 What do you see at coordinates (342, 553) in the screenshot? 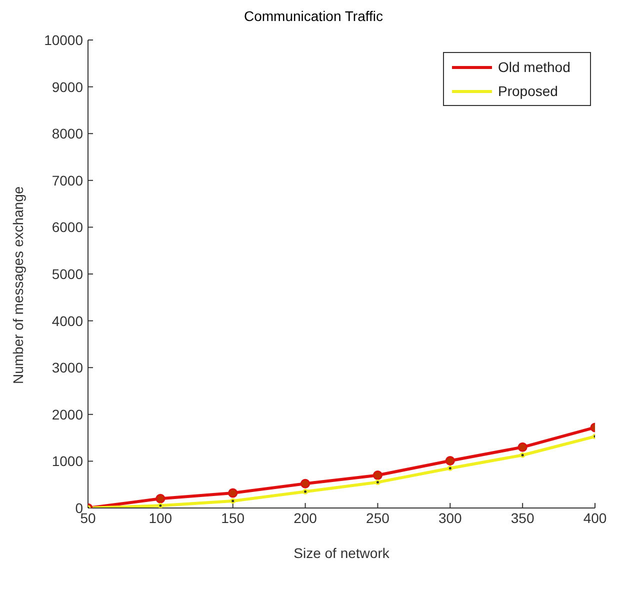
I see `x-axis-title: Size of network` at bounding box center [342, 553].